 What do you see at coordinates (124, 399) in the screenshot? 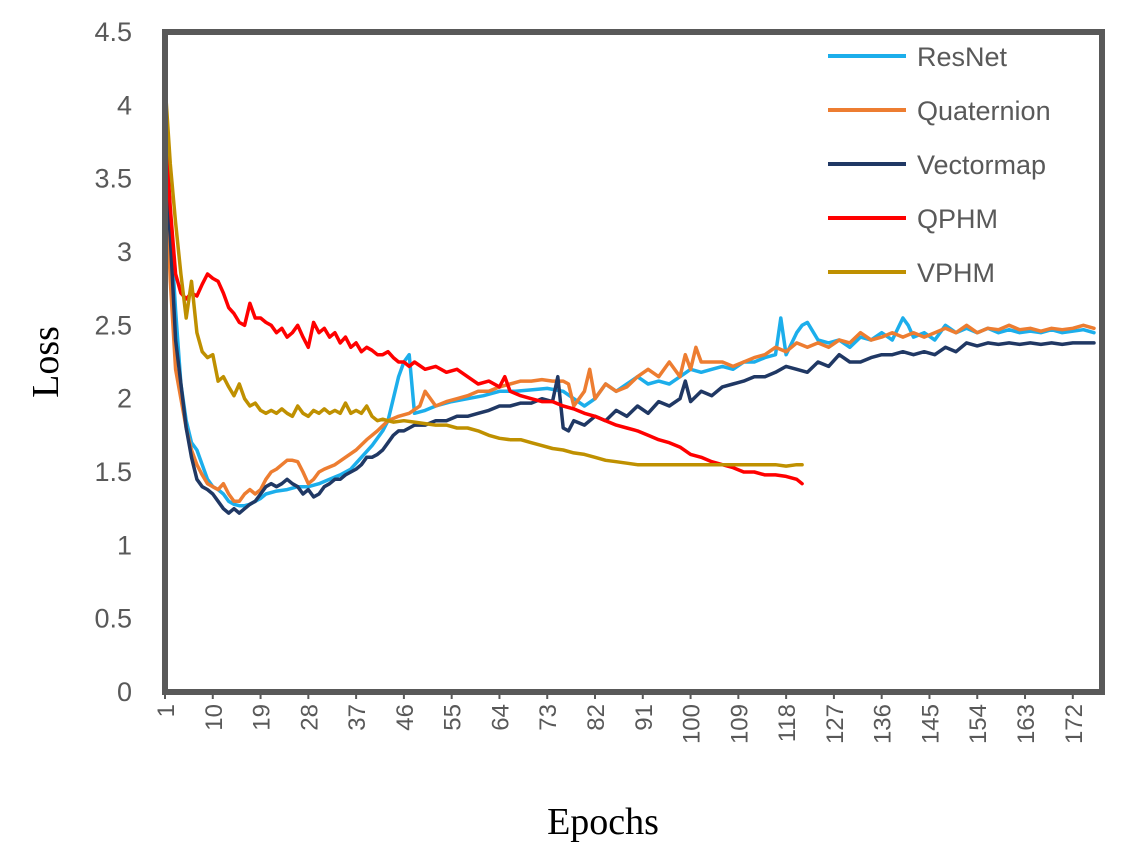
I see `y-tick-label: 2` at bounding box center [124, 399].